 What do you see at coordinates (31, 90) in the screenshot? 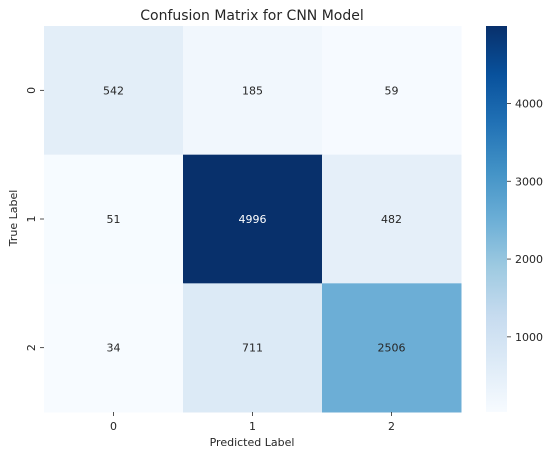
I see `y-tick-label: 0` at bounding box center [31, 90].